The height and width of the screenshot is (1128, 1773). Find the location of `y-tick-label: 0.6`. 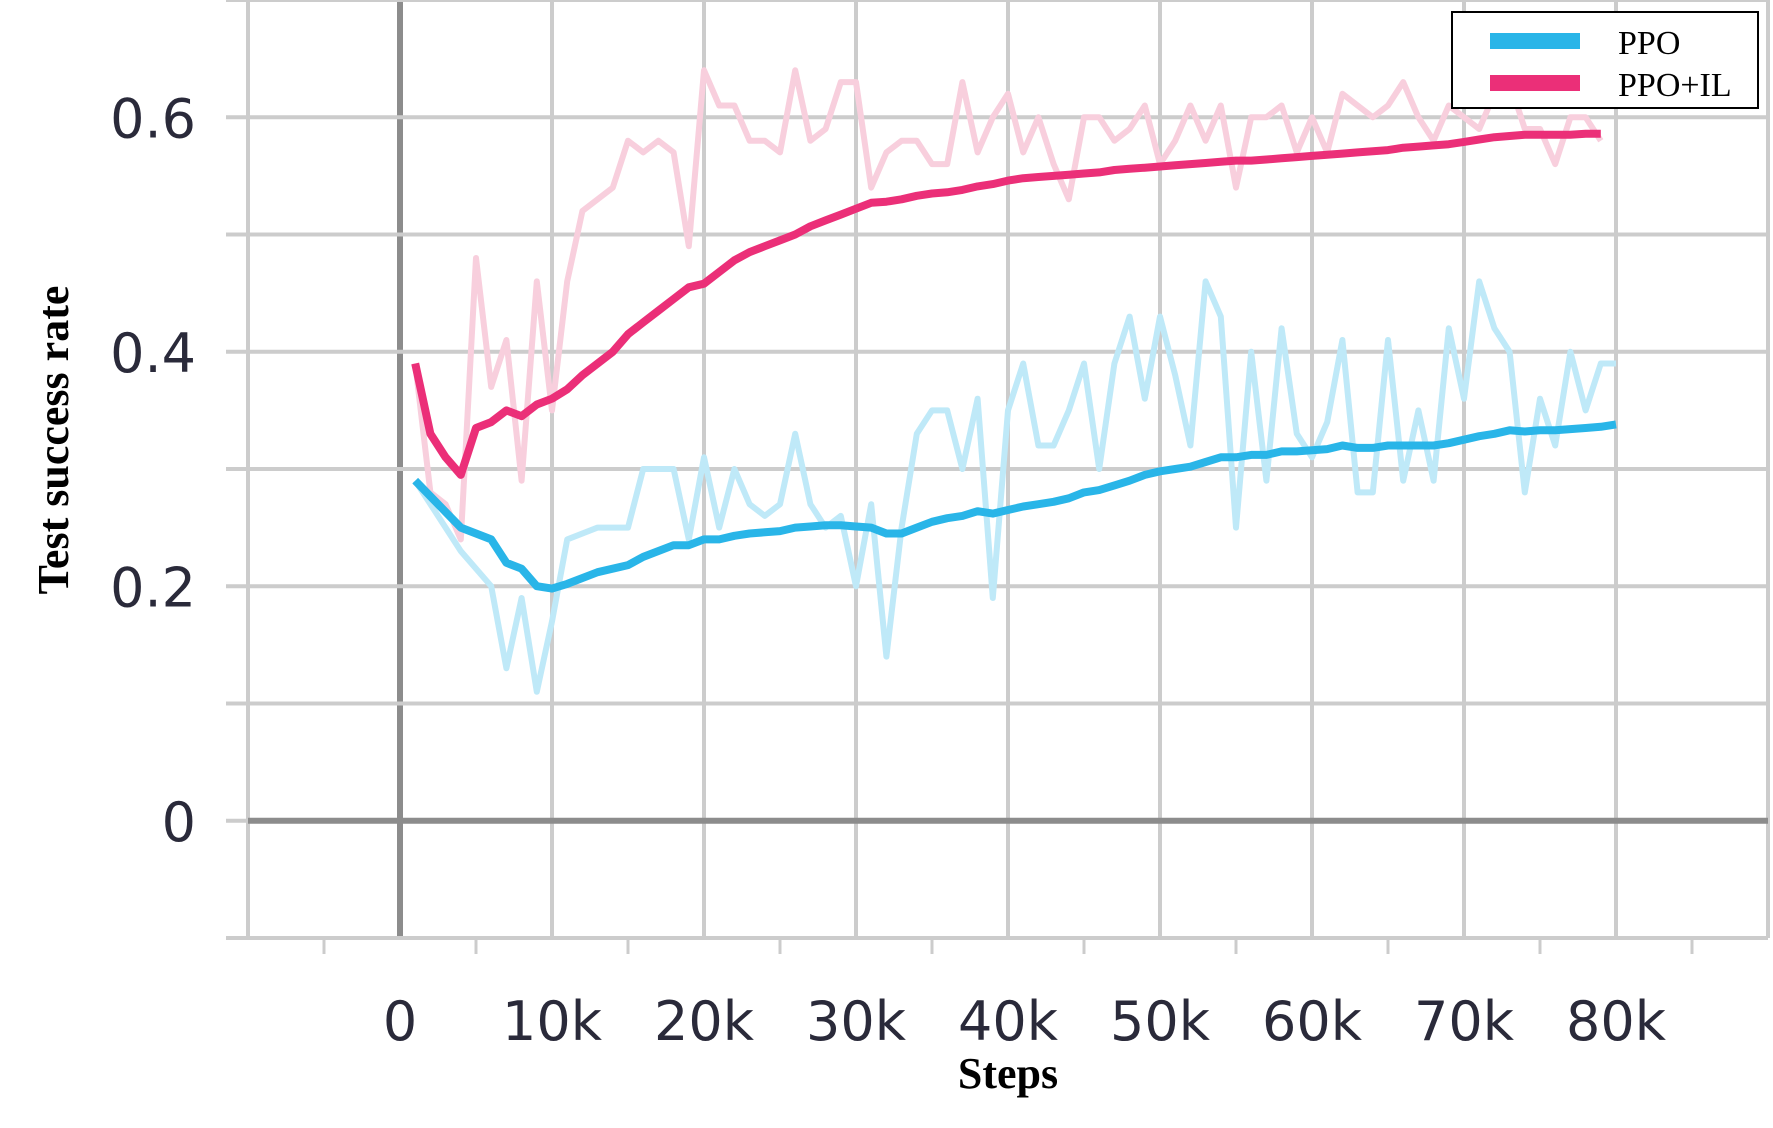

y-tick-label: 0.6 is located at coordinates (153, 118).